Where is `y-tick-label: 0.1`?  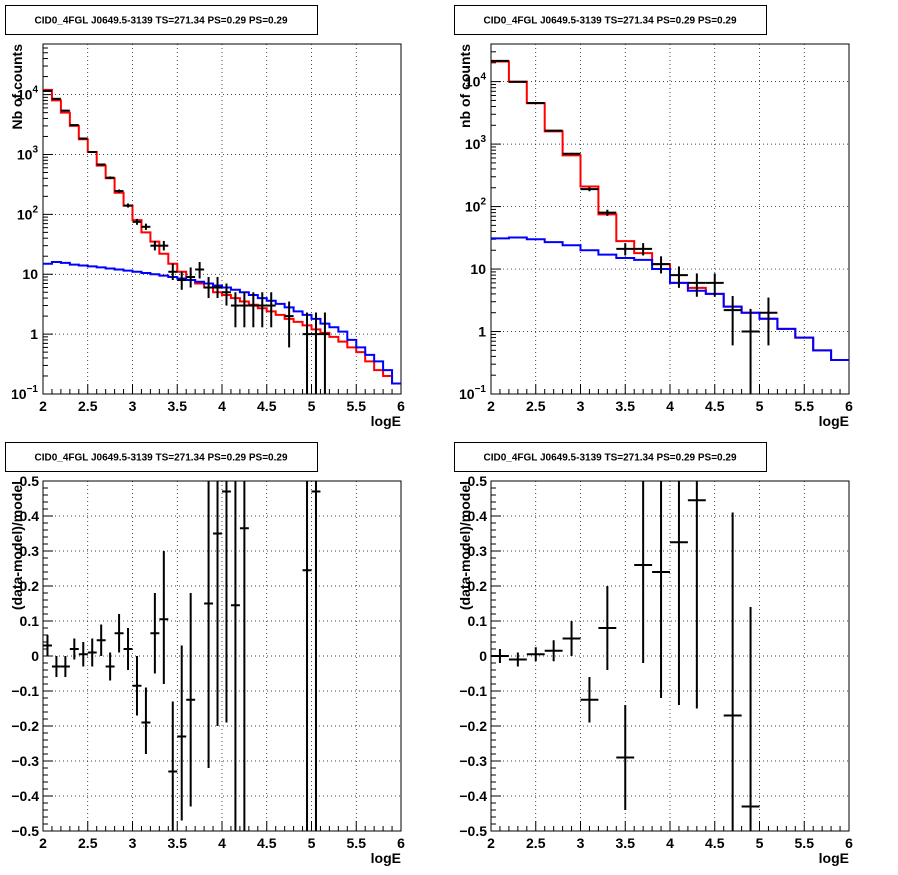 y-tick-label: 0.1 is located at coordinates (30, 621).